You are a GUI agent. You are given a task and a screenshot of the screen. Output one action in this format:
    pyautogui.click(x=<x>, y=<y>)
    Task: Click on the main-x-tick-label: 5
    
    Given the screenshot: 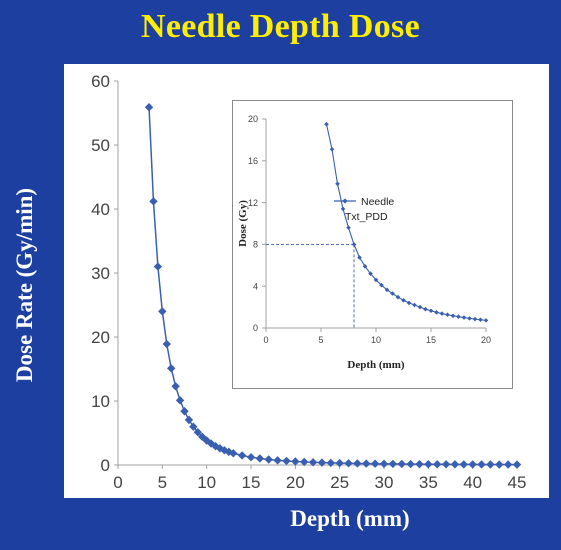 What is the action you would take?
    pyautogui.click(x=162, y=482)
    